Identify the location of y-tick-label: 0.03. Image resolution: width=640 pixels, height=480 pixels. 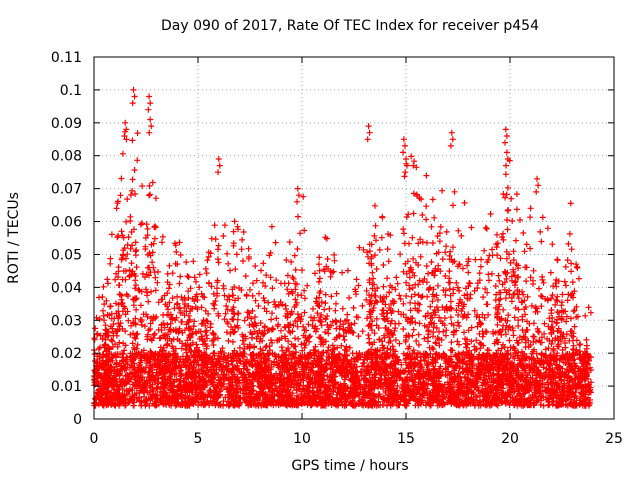
(66, 321).